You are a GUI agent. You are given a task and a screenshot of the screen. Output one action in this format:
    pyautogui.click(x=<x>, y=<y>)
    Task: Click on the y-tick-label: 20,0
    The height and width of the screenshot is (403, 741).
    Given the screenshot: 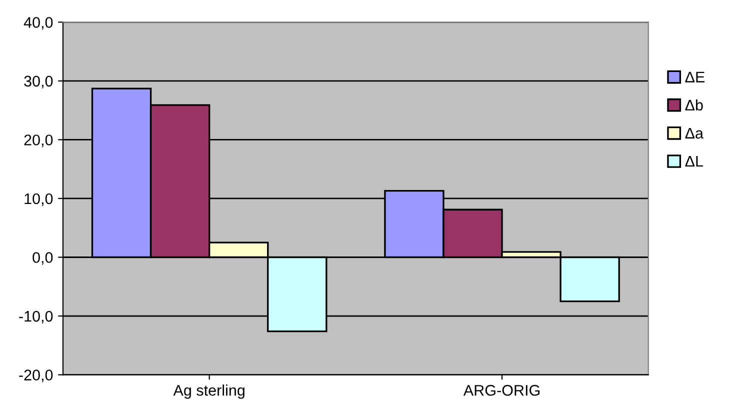 What is the action you would take?
    pyautogui.click(x=38, y=141)
    